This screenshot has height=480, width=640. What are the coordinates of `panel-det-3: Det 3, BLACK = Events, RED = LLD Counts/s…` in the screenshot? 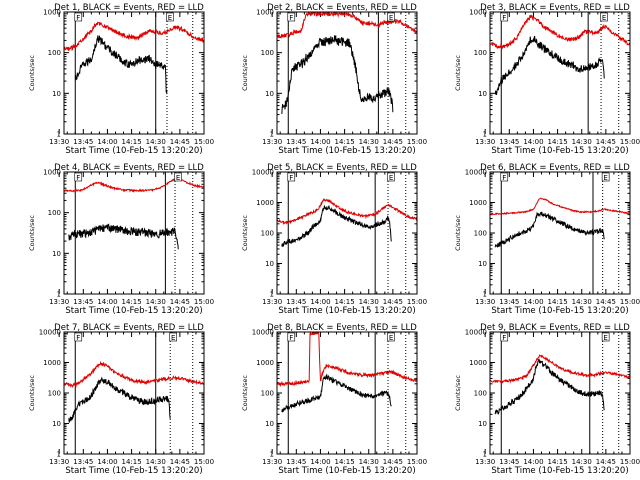 It's located at (547, 79).